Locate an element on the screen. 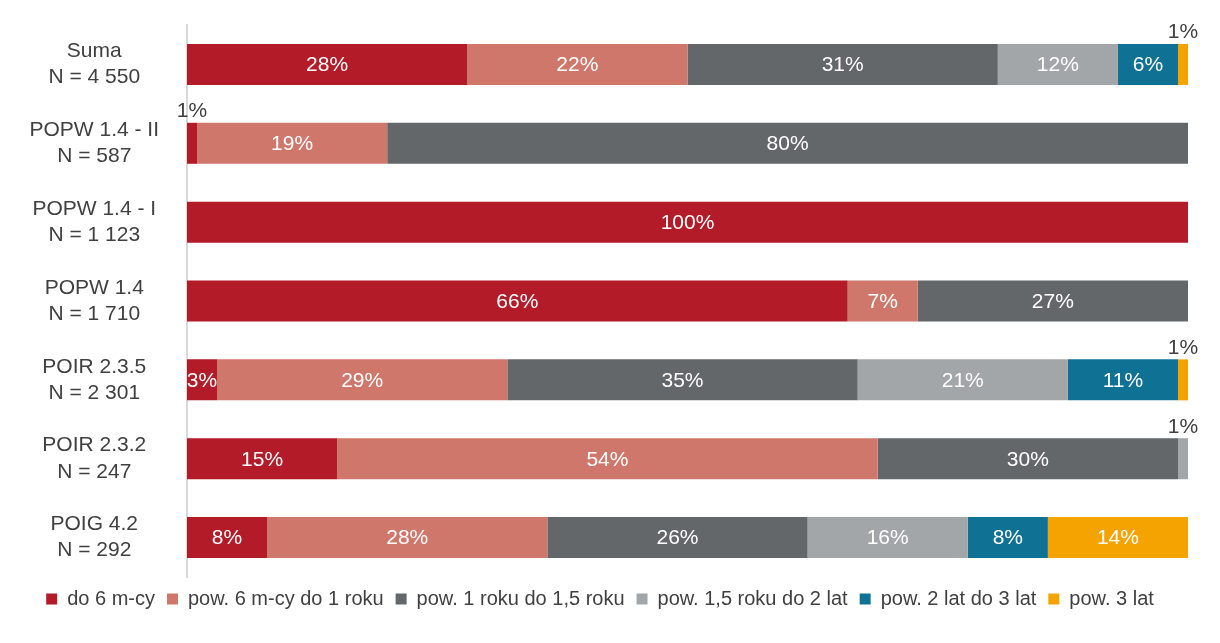 This screenshot has height=643, width=1220. legend-label: pow. 3 lat is located at coordinates (1112, 597).